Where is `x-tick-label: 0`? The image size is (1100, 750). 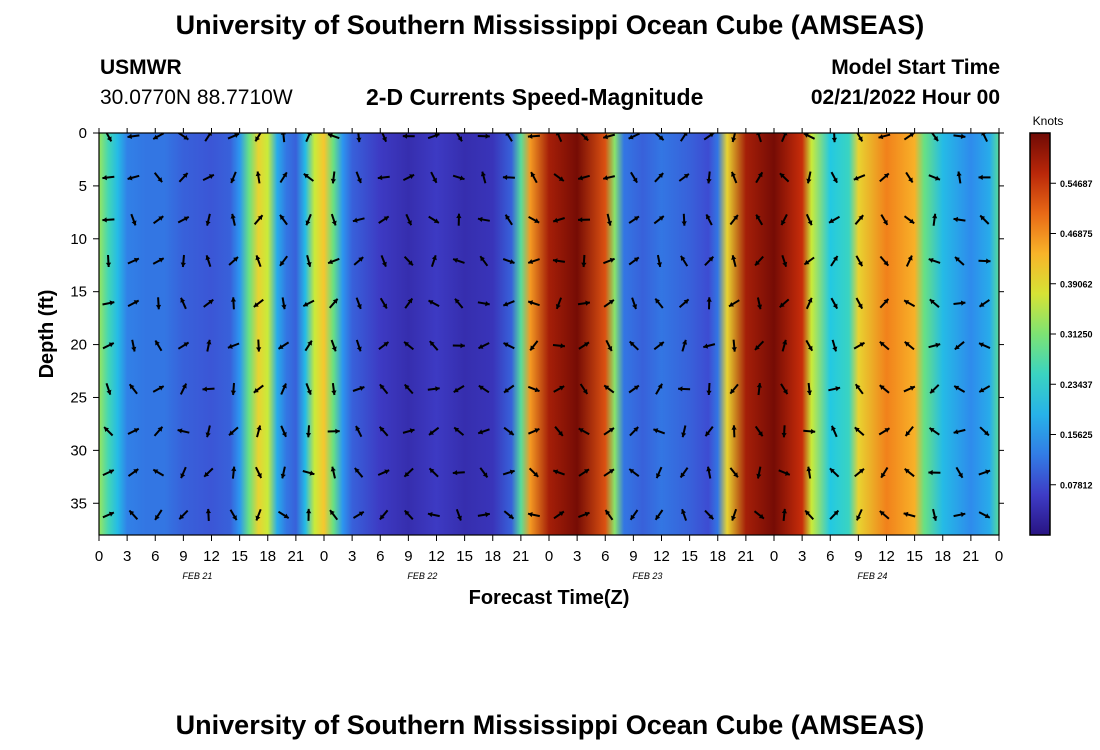
x-tick-label: 0 is located at coordinates (999, 556).